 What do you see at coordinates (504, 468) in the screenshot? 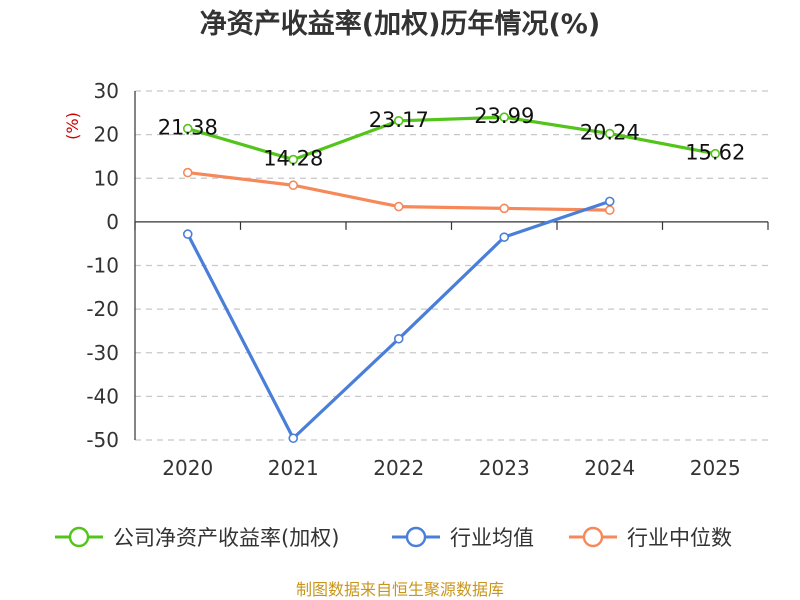
I see `x-tick-label: 2023` at bounding box center [504, 468].